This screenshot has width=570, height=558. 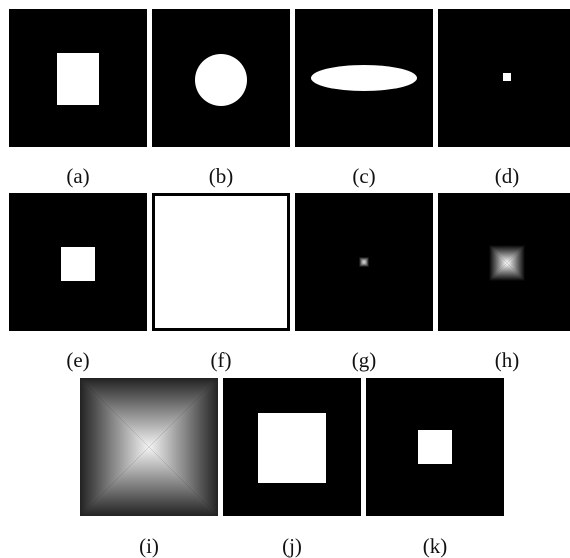 I want to click on pyramid-gradient-h, so click(x=507, y=263).